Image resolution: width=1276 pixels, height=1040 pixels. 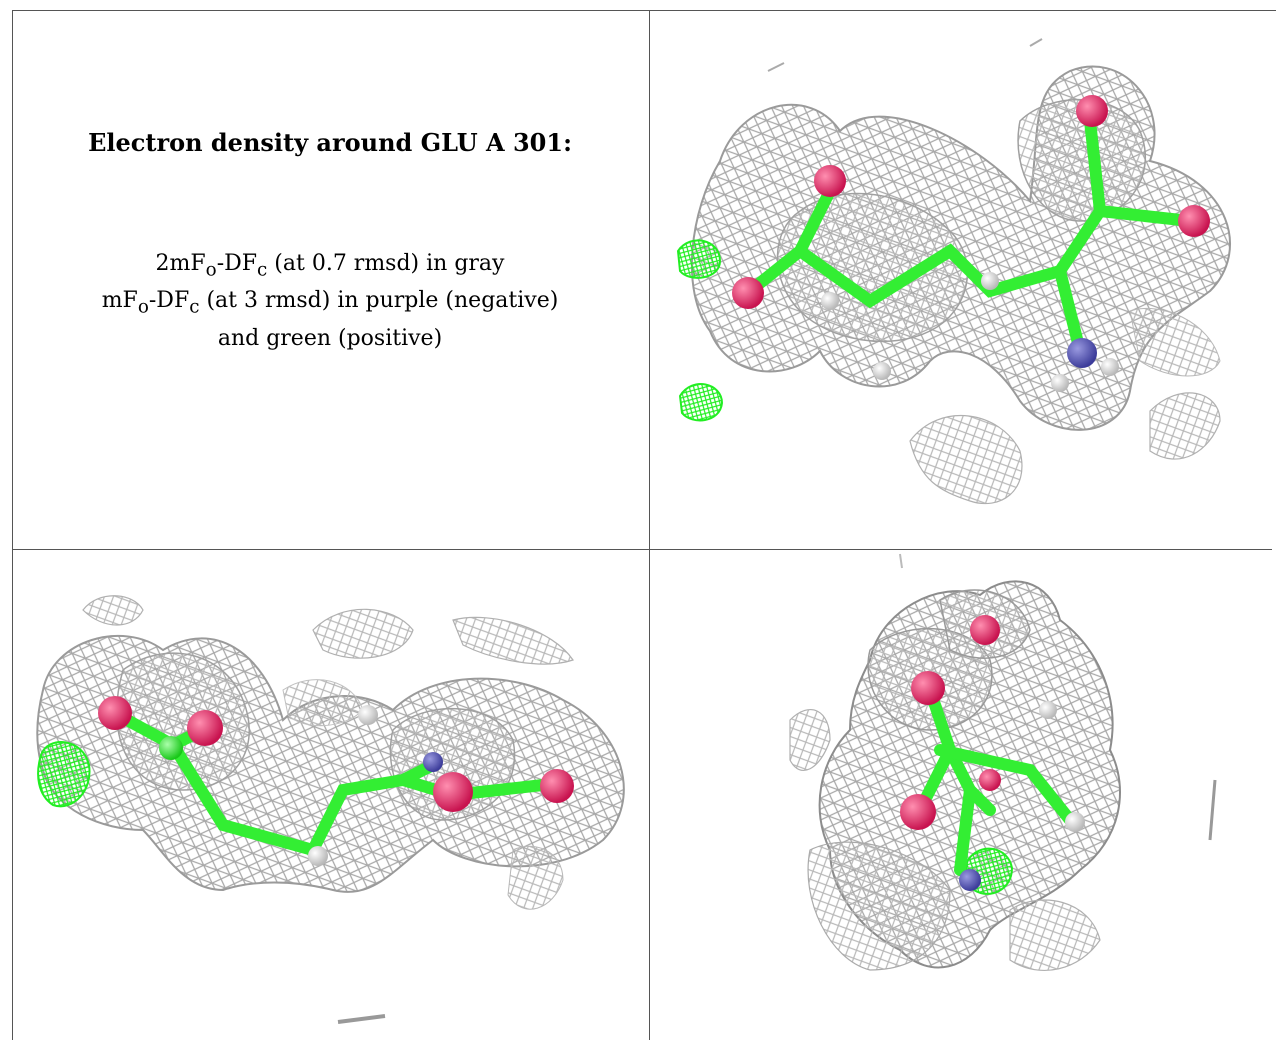 I want to click on divider-horizontal, so click(x=642, y=549).